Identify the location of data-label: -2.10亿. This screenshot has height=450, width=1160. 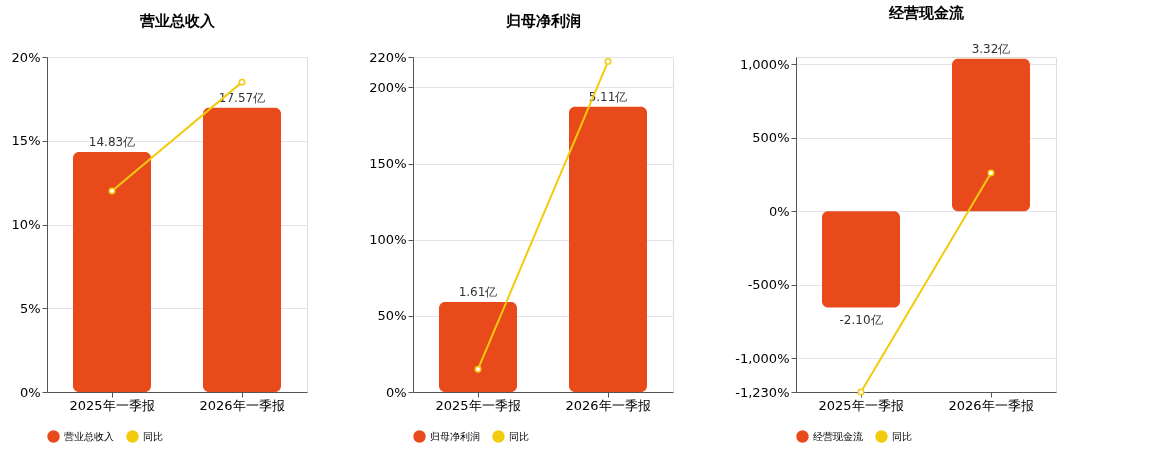
(861, 319).